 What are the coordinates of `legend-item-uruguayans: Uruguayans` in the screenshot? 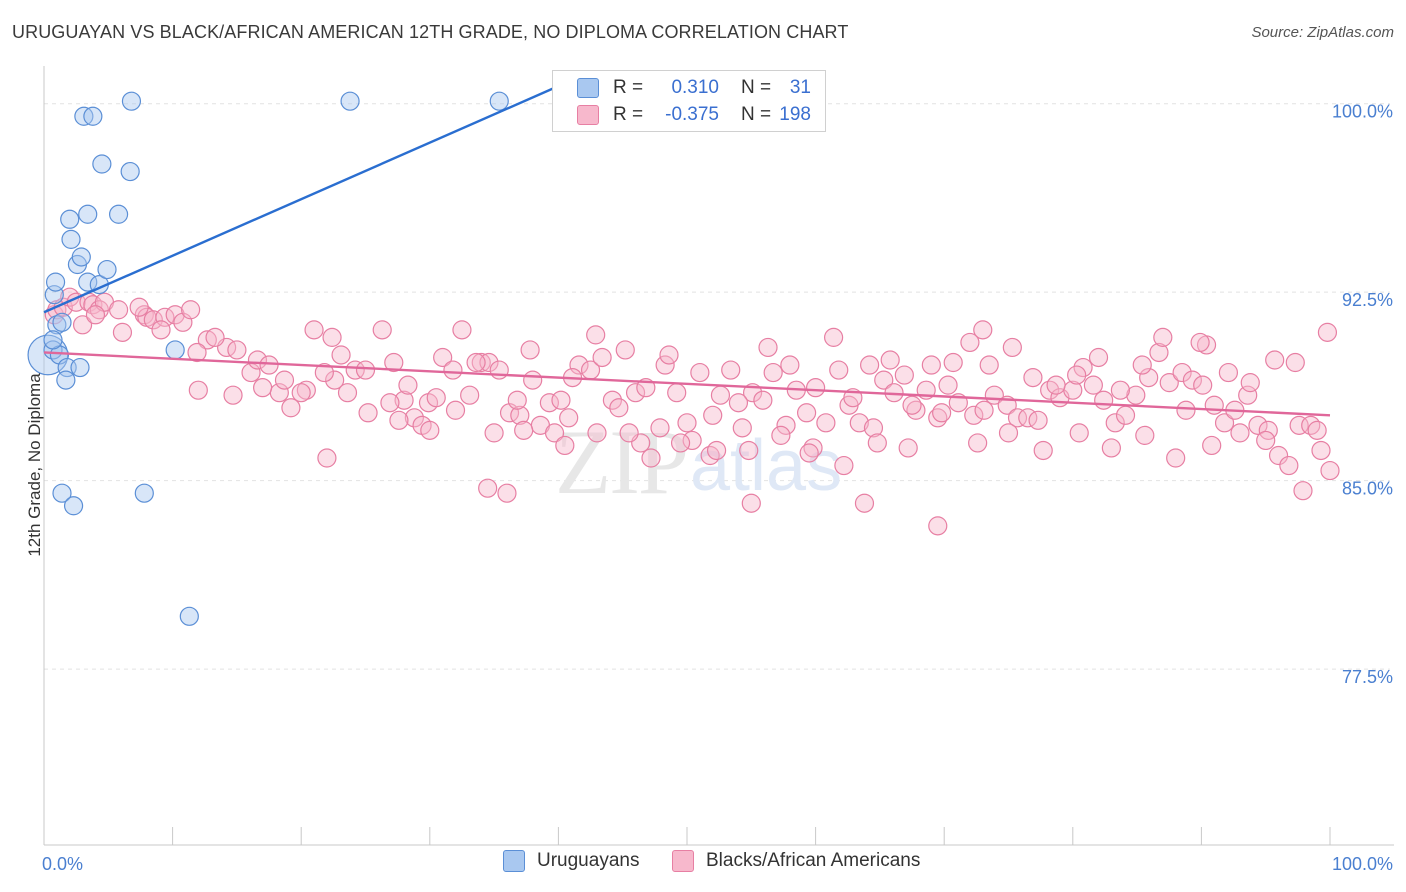 It's located at (571, 861).